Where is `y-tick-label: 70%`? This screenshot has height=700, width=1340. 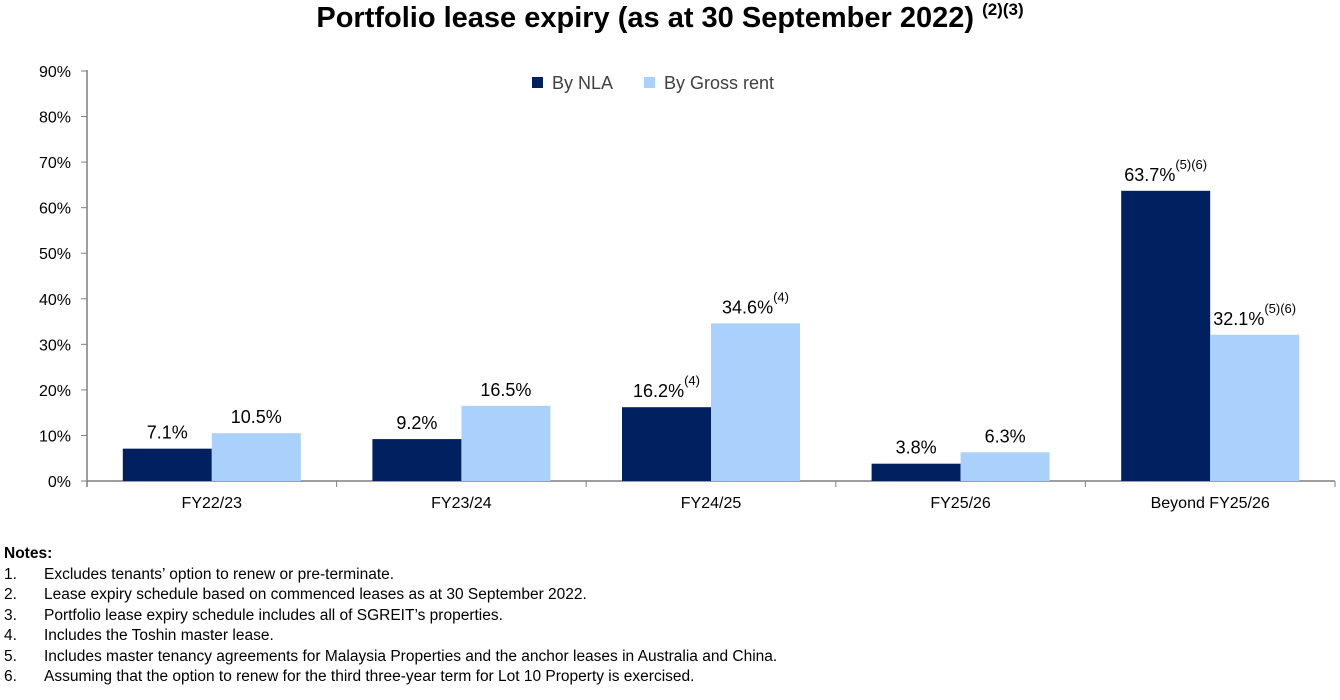
y-tick-label: 70% is located at coordinates (55, 163).